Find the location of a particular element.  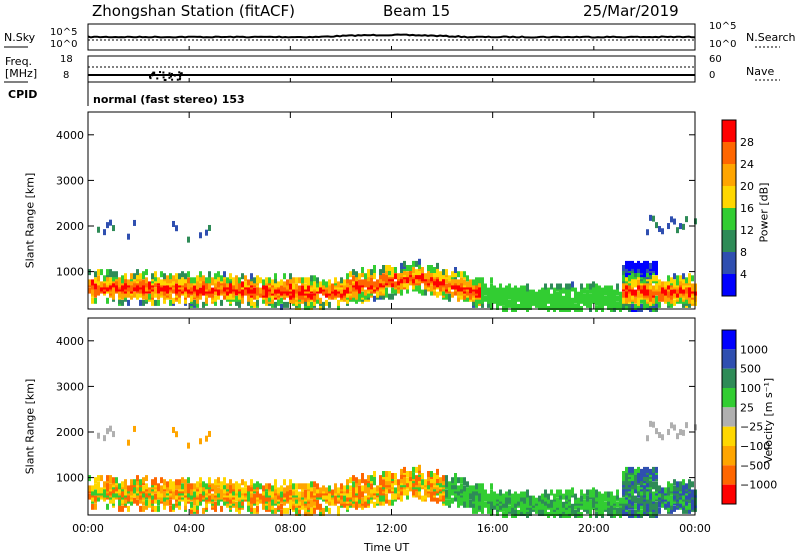

velocity-colorbar-tick: −500 is located at coordinates (755, 465).